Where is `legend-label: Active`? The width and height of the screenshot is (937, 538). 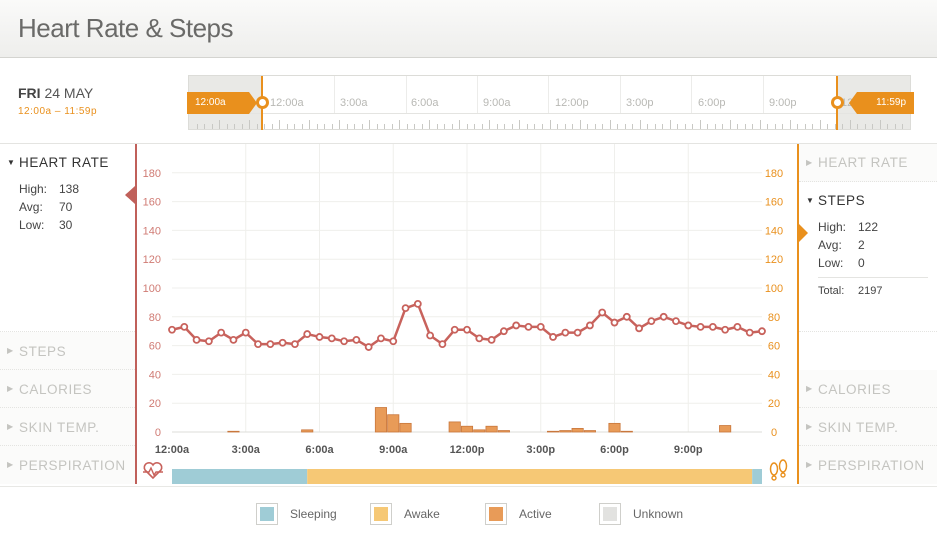
legend-label: Active is located at coordinates (535, 514).